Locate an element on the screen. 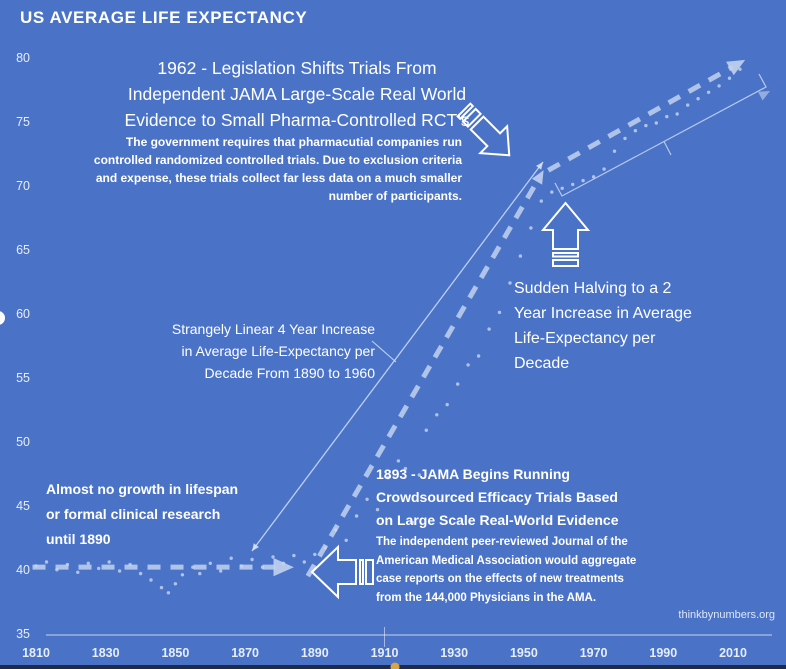 This screenshot has width=786, height=669. y-tick-label: 75 is located at coordinates (23, 122).